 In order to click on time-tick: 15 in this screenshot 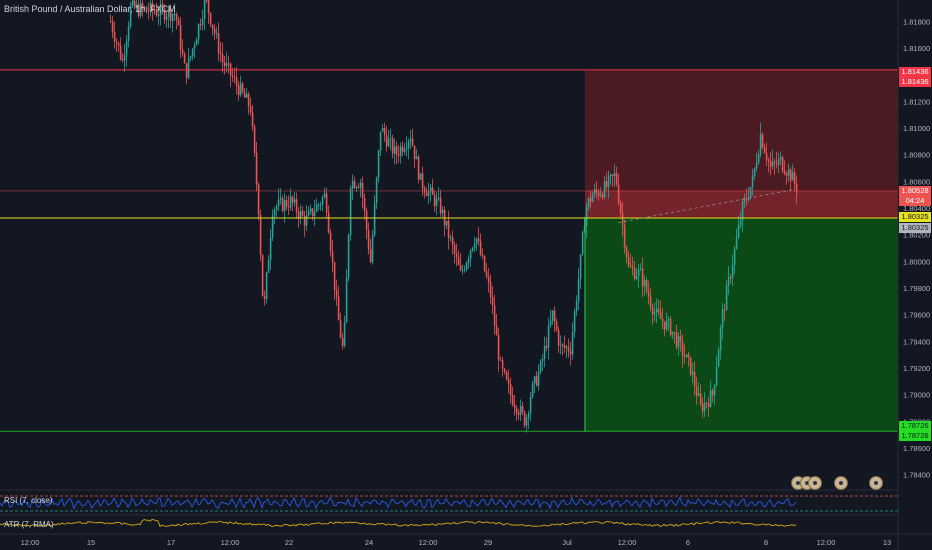, I will do `click(91, 542)`.